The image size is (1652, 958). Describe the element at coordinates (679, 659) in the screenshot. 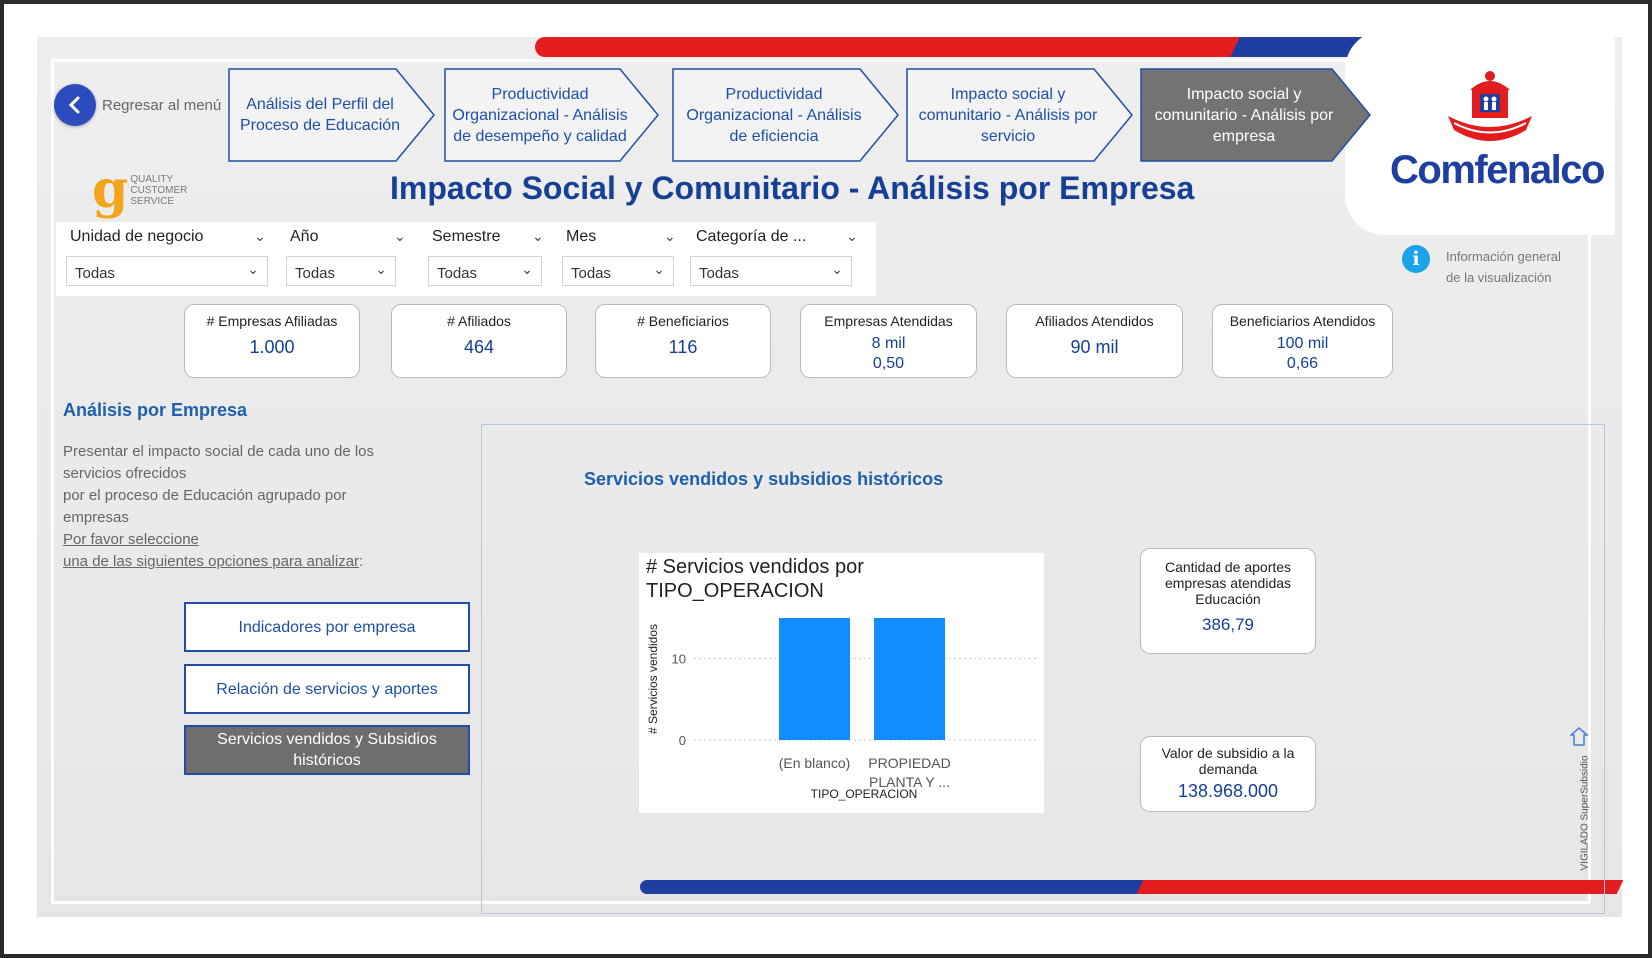

I see `y-tick-label: 10` at that location.